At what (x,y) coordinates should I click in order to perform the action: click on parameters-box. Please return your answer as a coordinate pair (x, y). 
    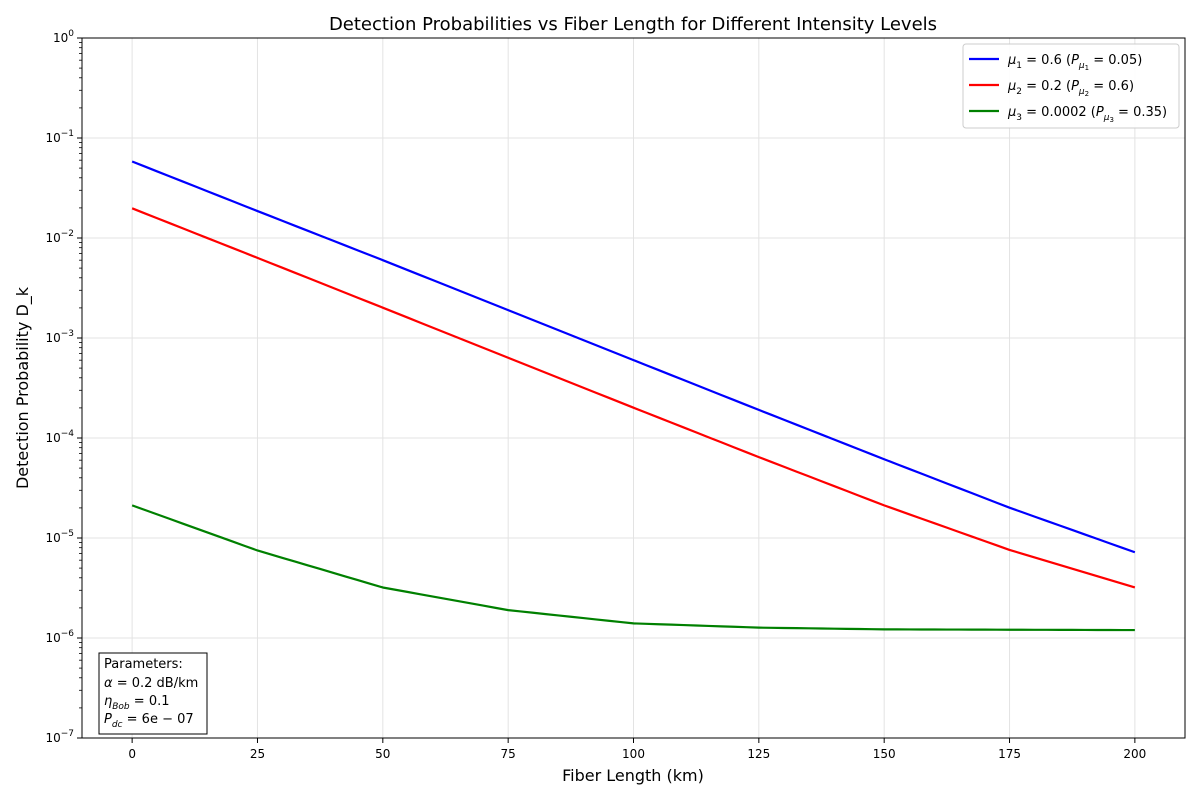
    Looking at the image, I should click on (153, 693).